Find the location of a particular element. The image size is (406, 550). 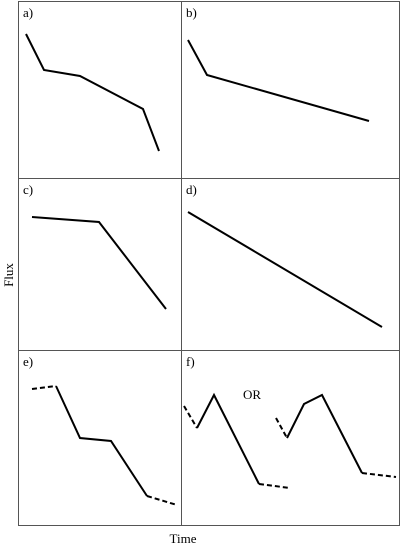

panel-label: a) is located at coordinates (28, 12).